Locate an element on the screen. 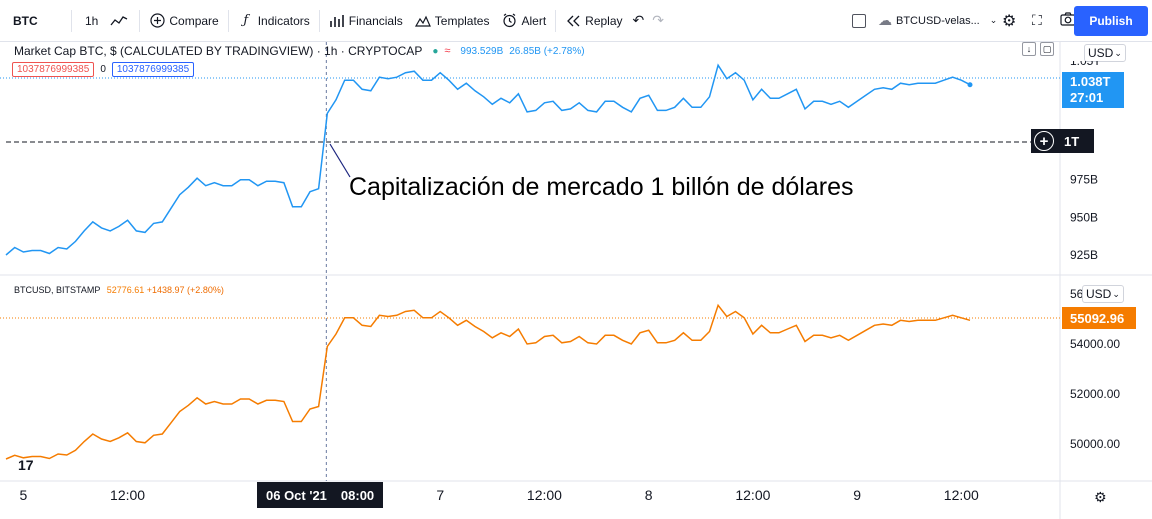 The image size is (1152, 519). indicators-label: Indicators is located at coordinates (283, 20).